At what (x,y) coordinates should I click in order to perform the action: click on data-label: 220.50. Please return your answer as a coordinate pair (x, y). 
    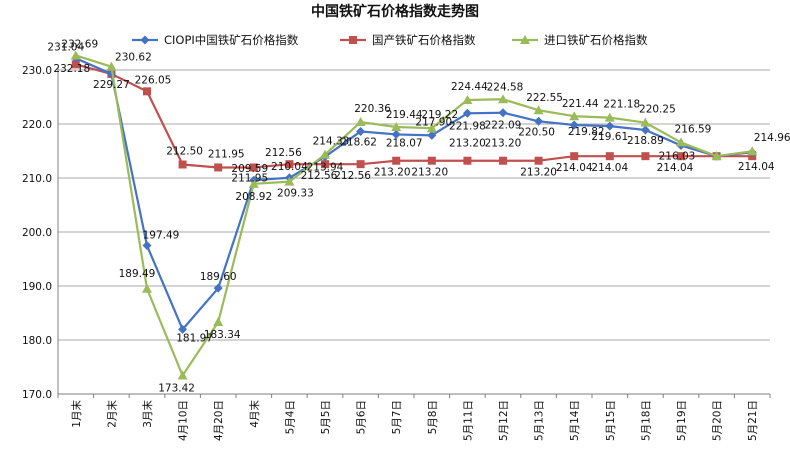
    Looking at the image, I should click on (536, 132).